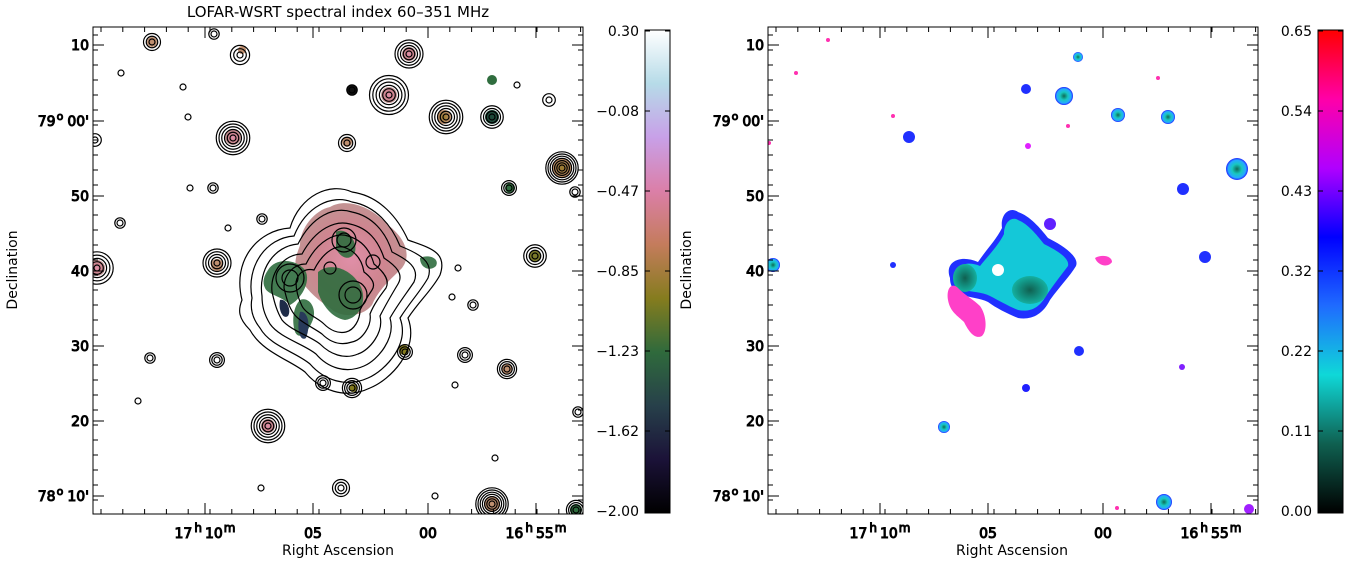 This screenshot has height=563, width=1364. I want to click on x-tick-label: 16 h 55m, so click(1211, 531).